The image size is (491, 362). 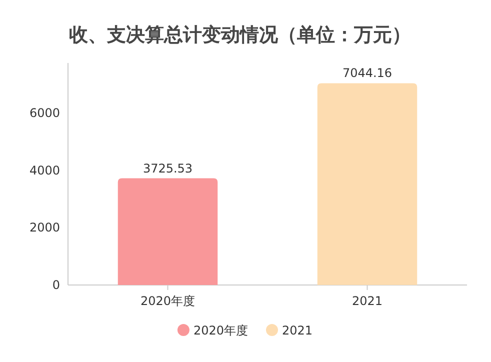 I want to click on y-tick-label: 0, so click(x=56, y=285).